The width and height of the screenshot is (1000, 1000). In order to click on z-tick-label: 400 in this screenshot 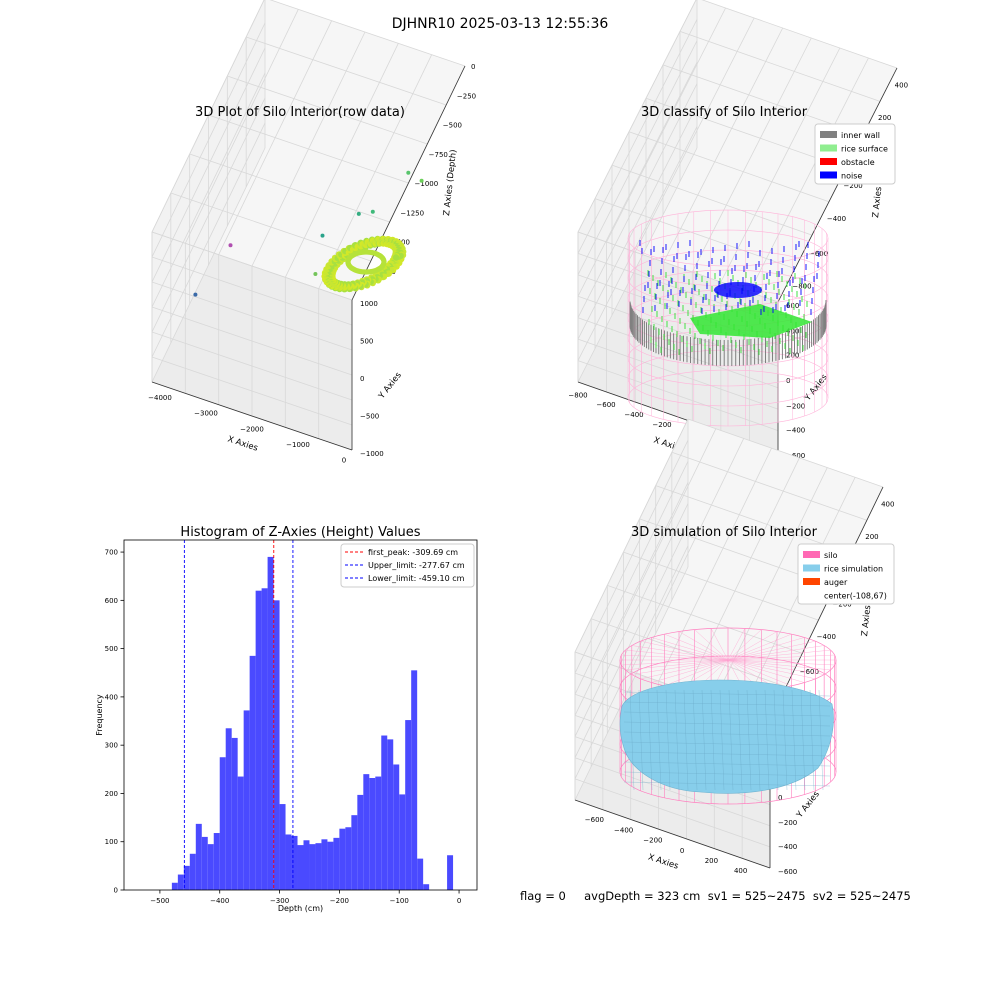, I will do `click(887, 504)`.